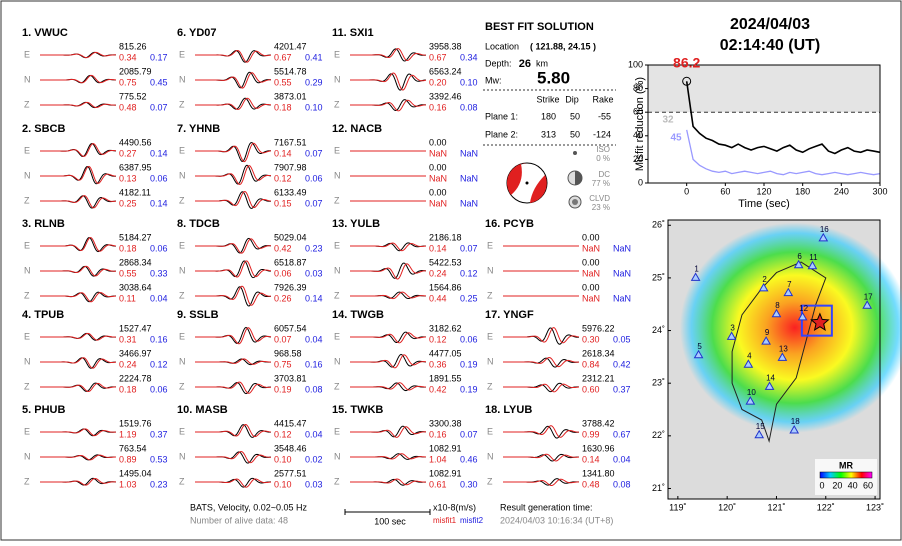 Image resolution: width=902 pixels, height=546 pixels. What do you see at coordinates (502, 46) in the screenshot?
I see `location-label: Location` at bounding box center [502, 46].